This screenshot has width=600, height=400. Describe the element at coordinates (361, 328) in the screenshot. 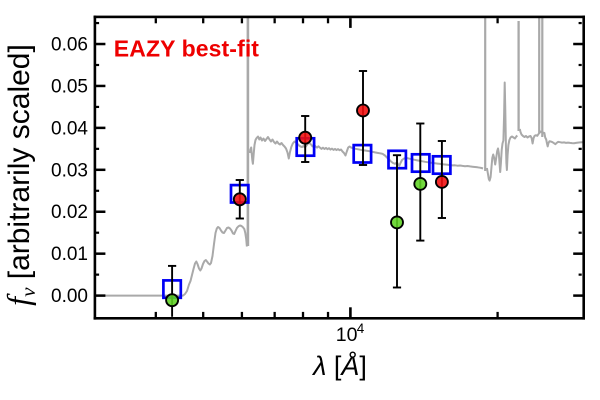

I see `svg-text: 4` at that location.